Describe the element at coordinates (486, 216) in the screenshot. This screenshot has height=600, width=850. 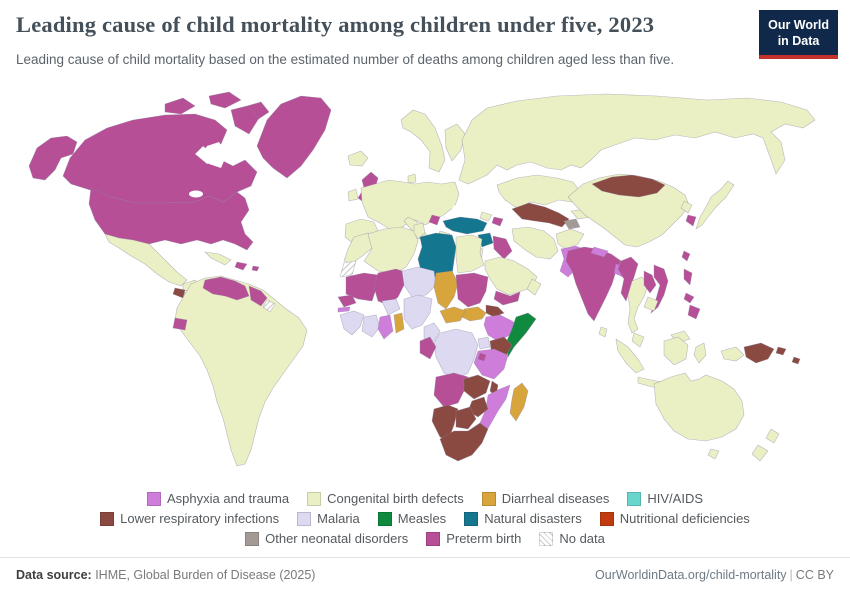
I see `region-caucasus` at that location.